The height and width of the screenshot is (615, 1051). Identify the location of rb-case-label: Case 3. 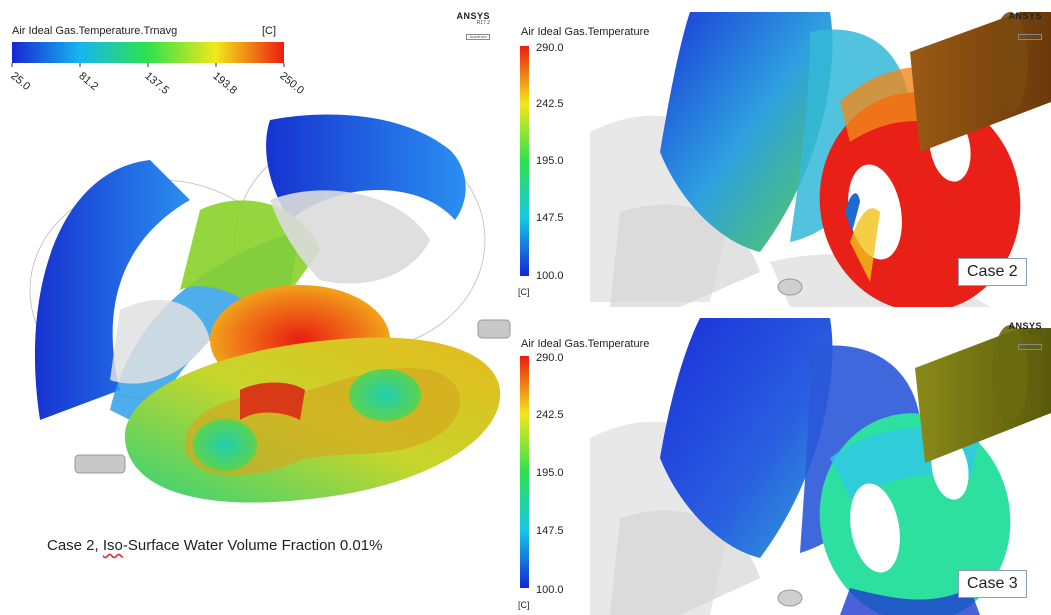
(992, 584).